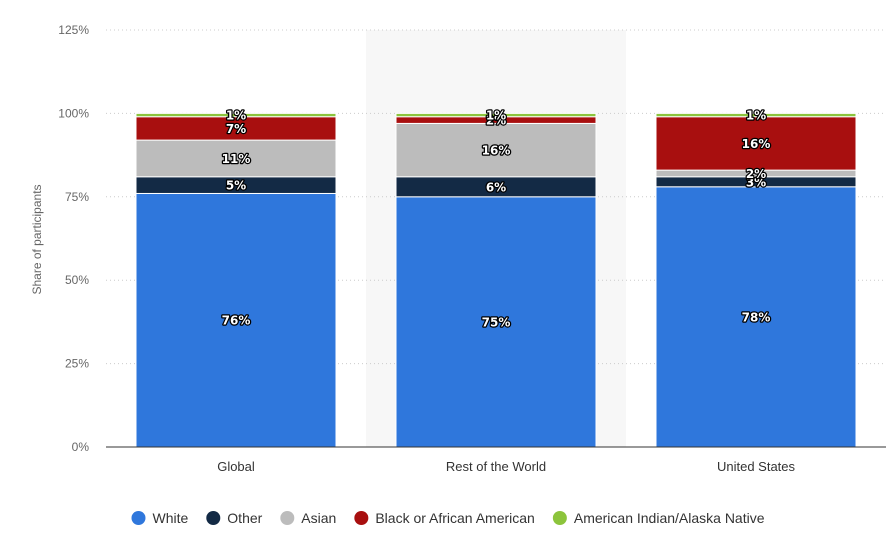 This screenshot has height=543, width=896. What do you see at coordinates (756, 174) in the screenshot?
I see `data-label-united-states-asian: 2%` at bounding box center [756, 174].